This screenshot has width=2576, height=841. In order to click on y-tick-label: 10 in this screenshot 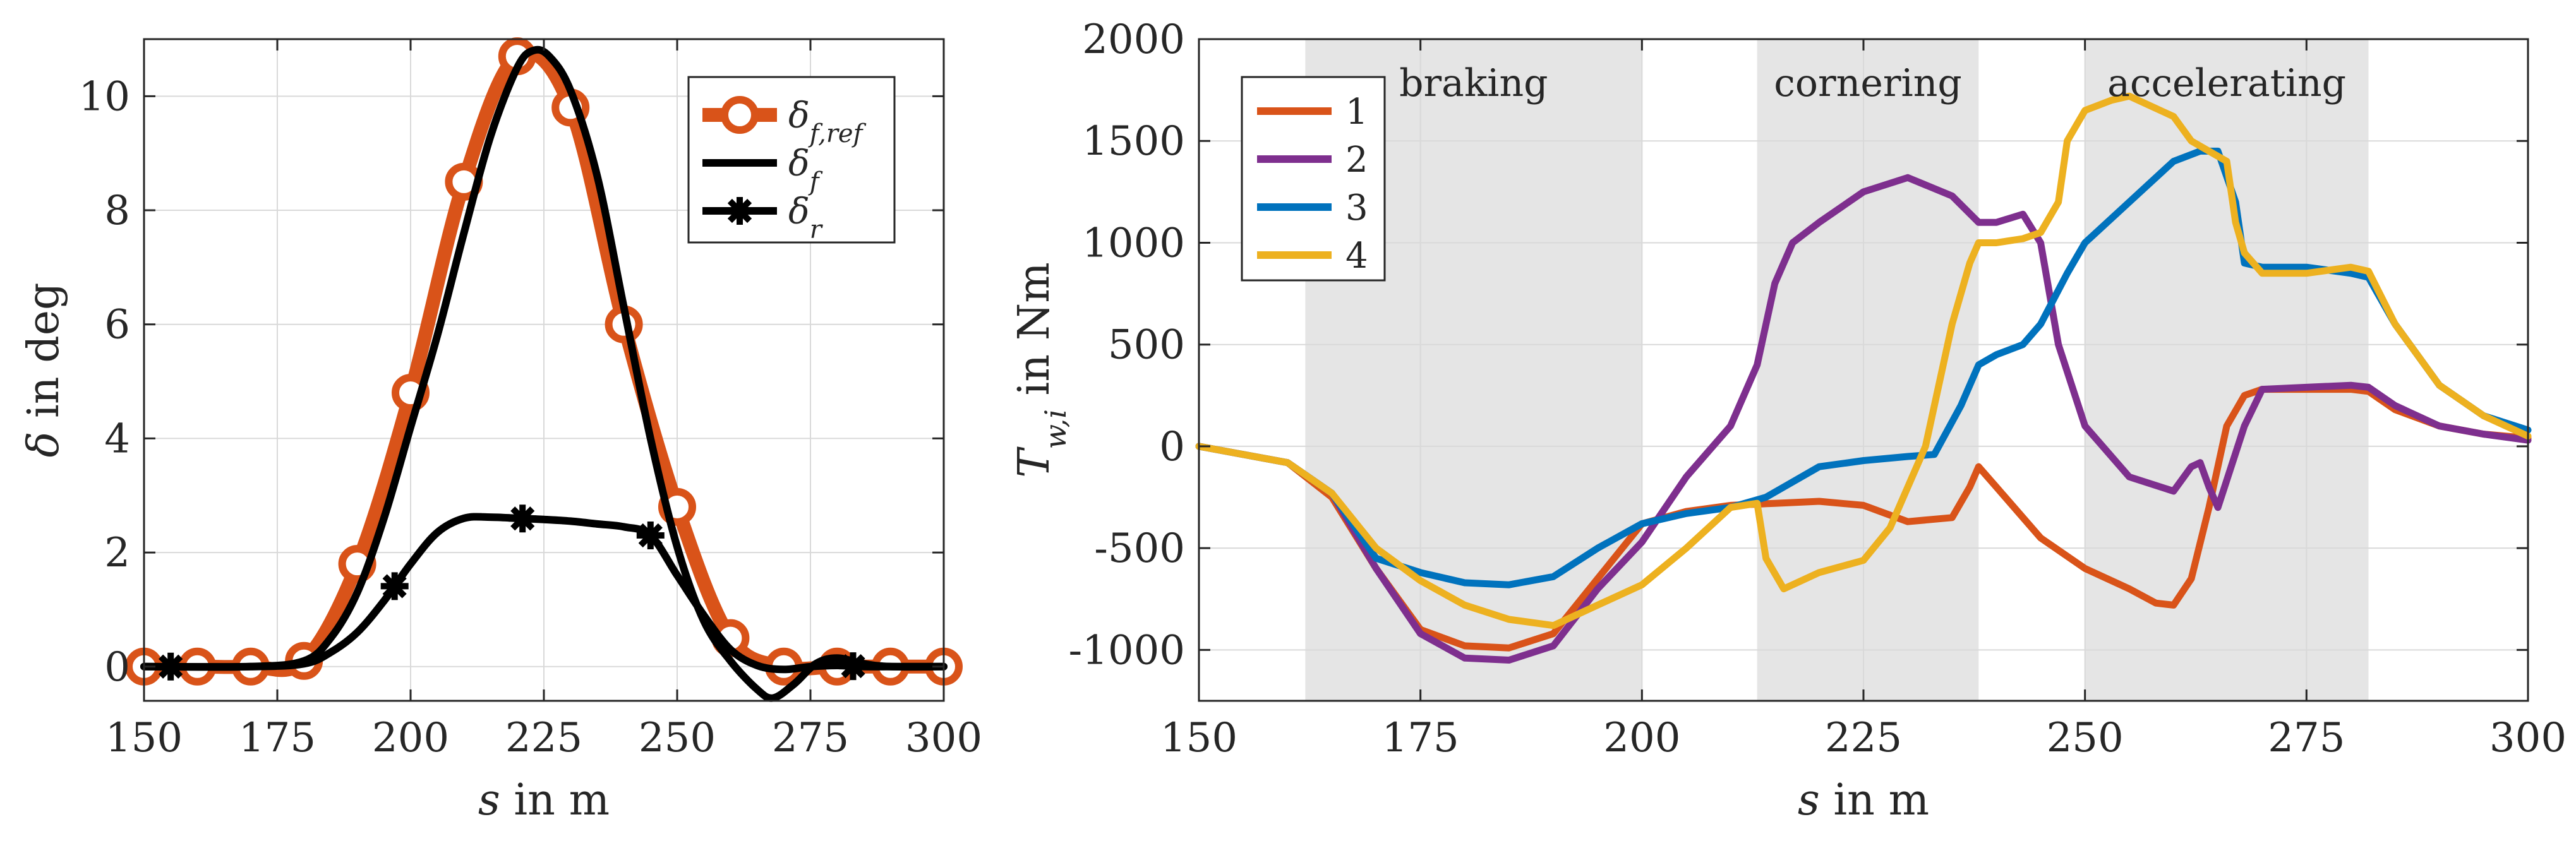, I will do `click(104, 96)`.